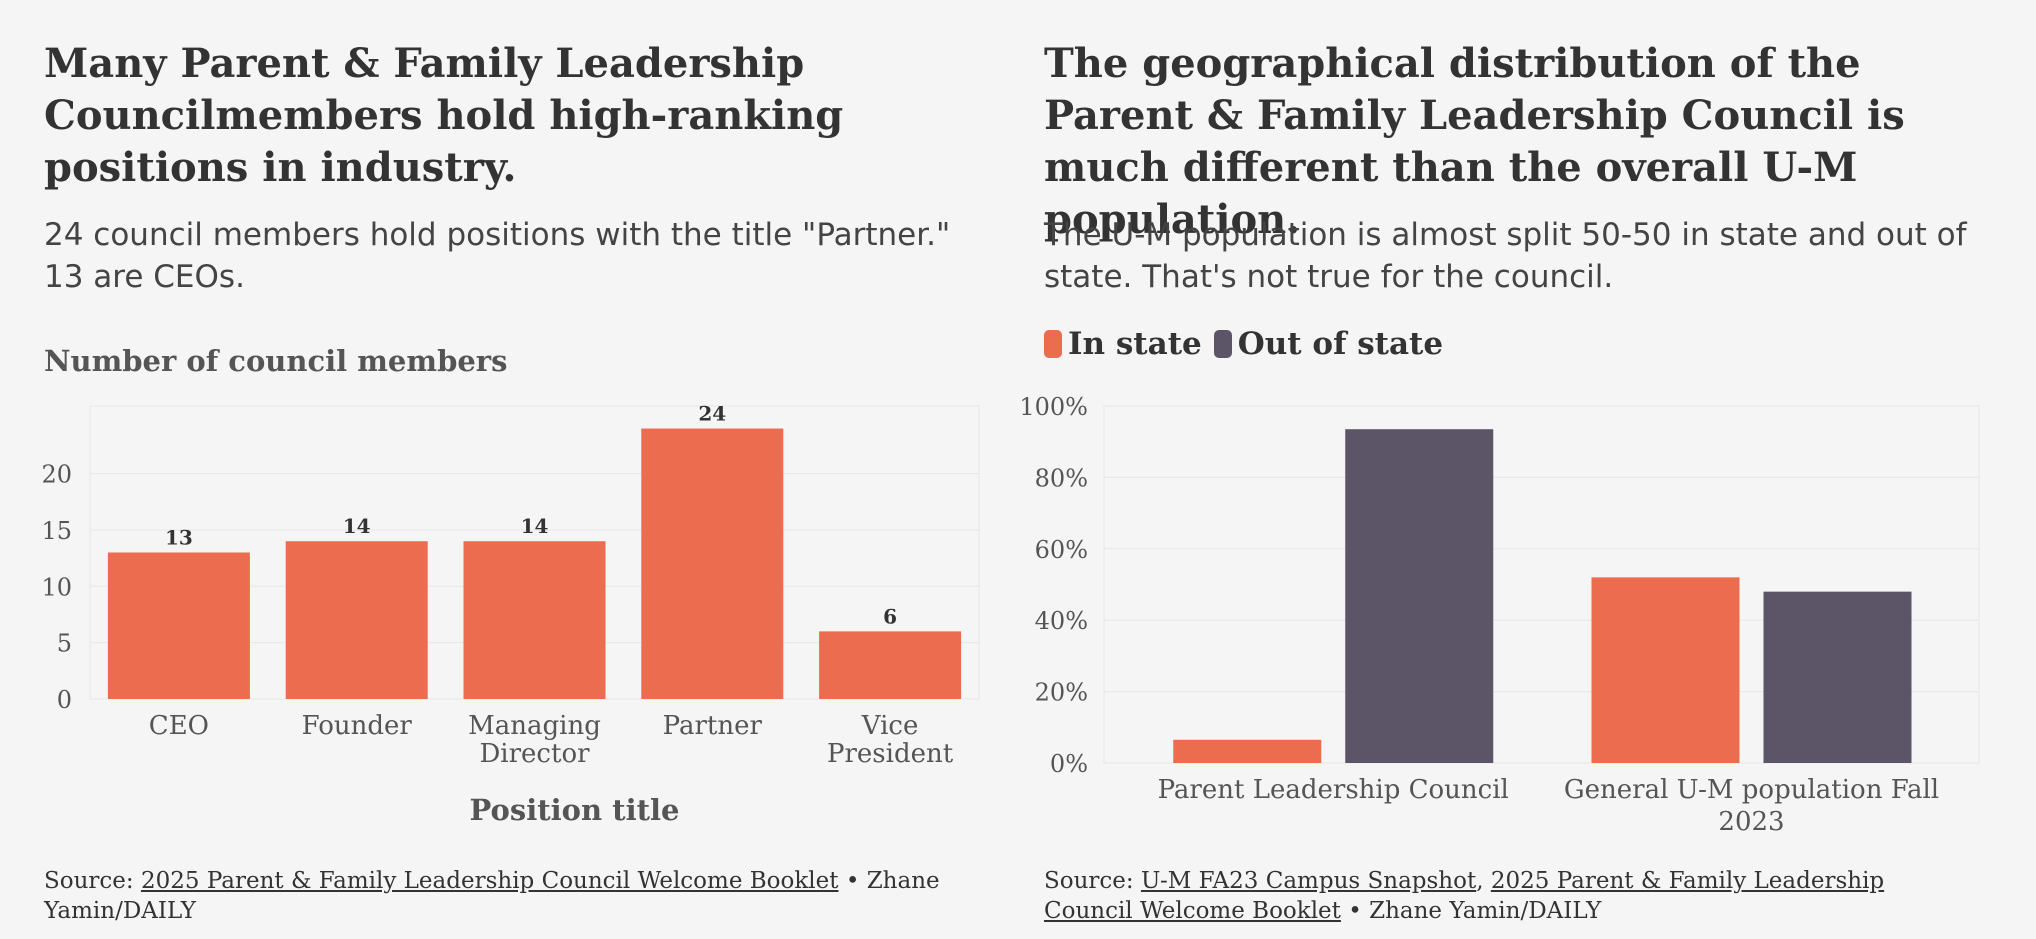 The image size is (2036, 939). Describe the element at coordinates (56, 587) in the screenshot. I see `y-tick-label: 10` at that location.